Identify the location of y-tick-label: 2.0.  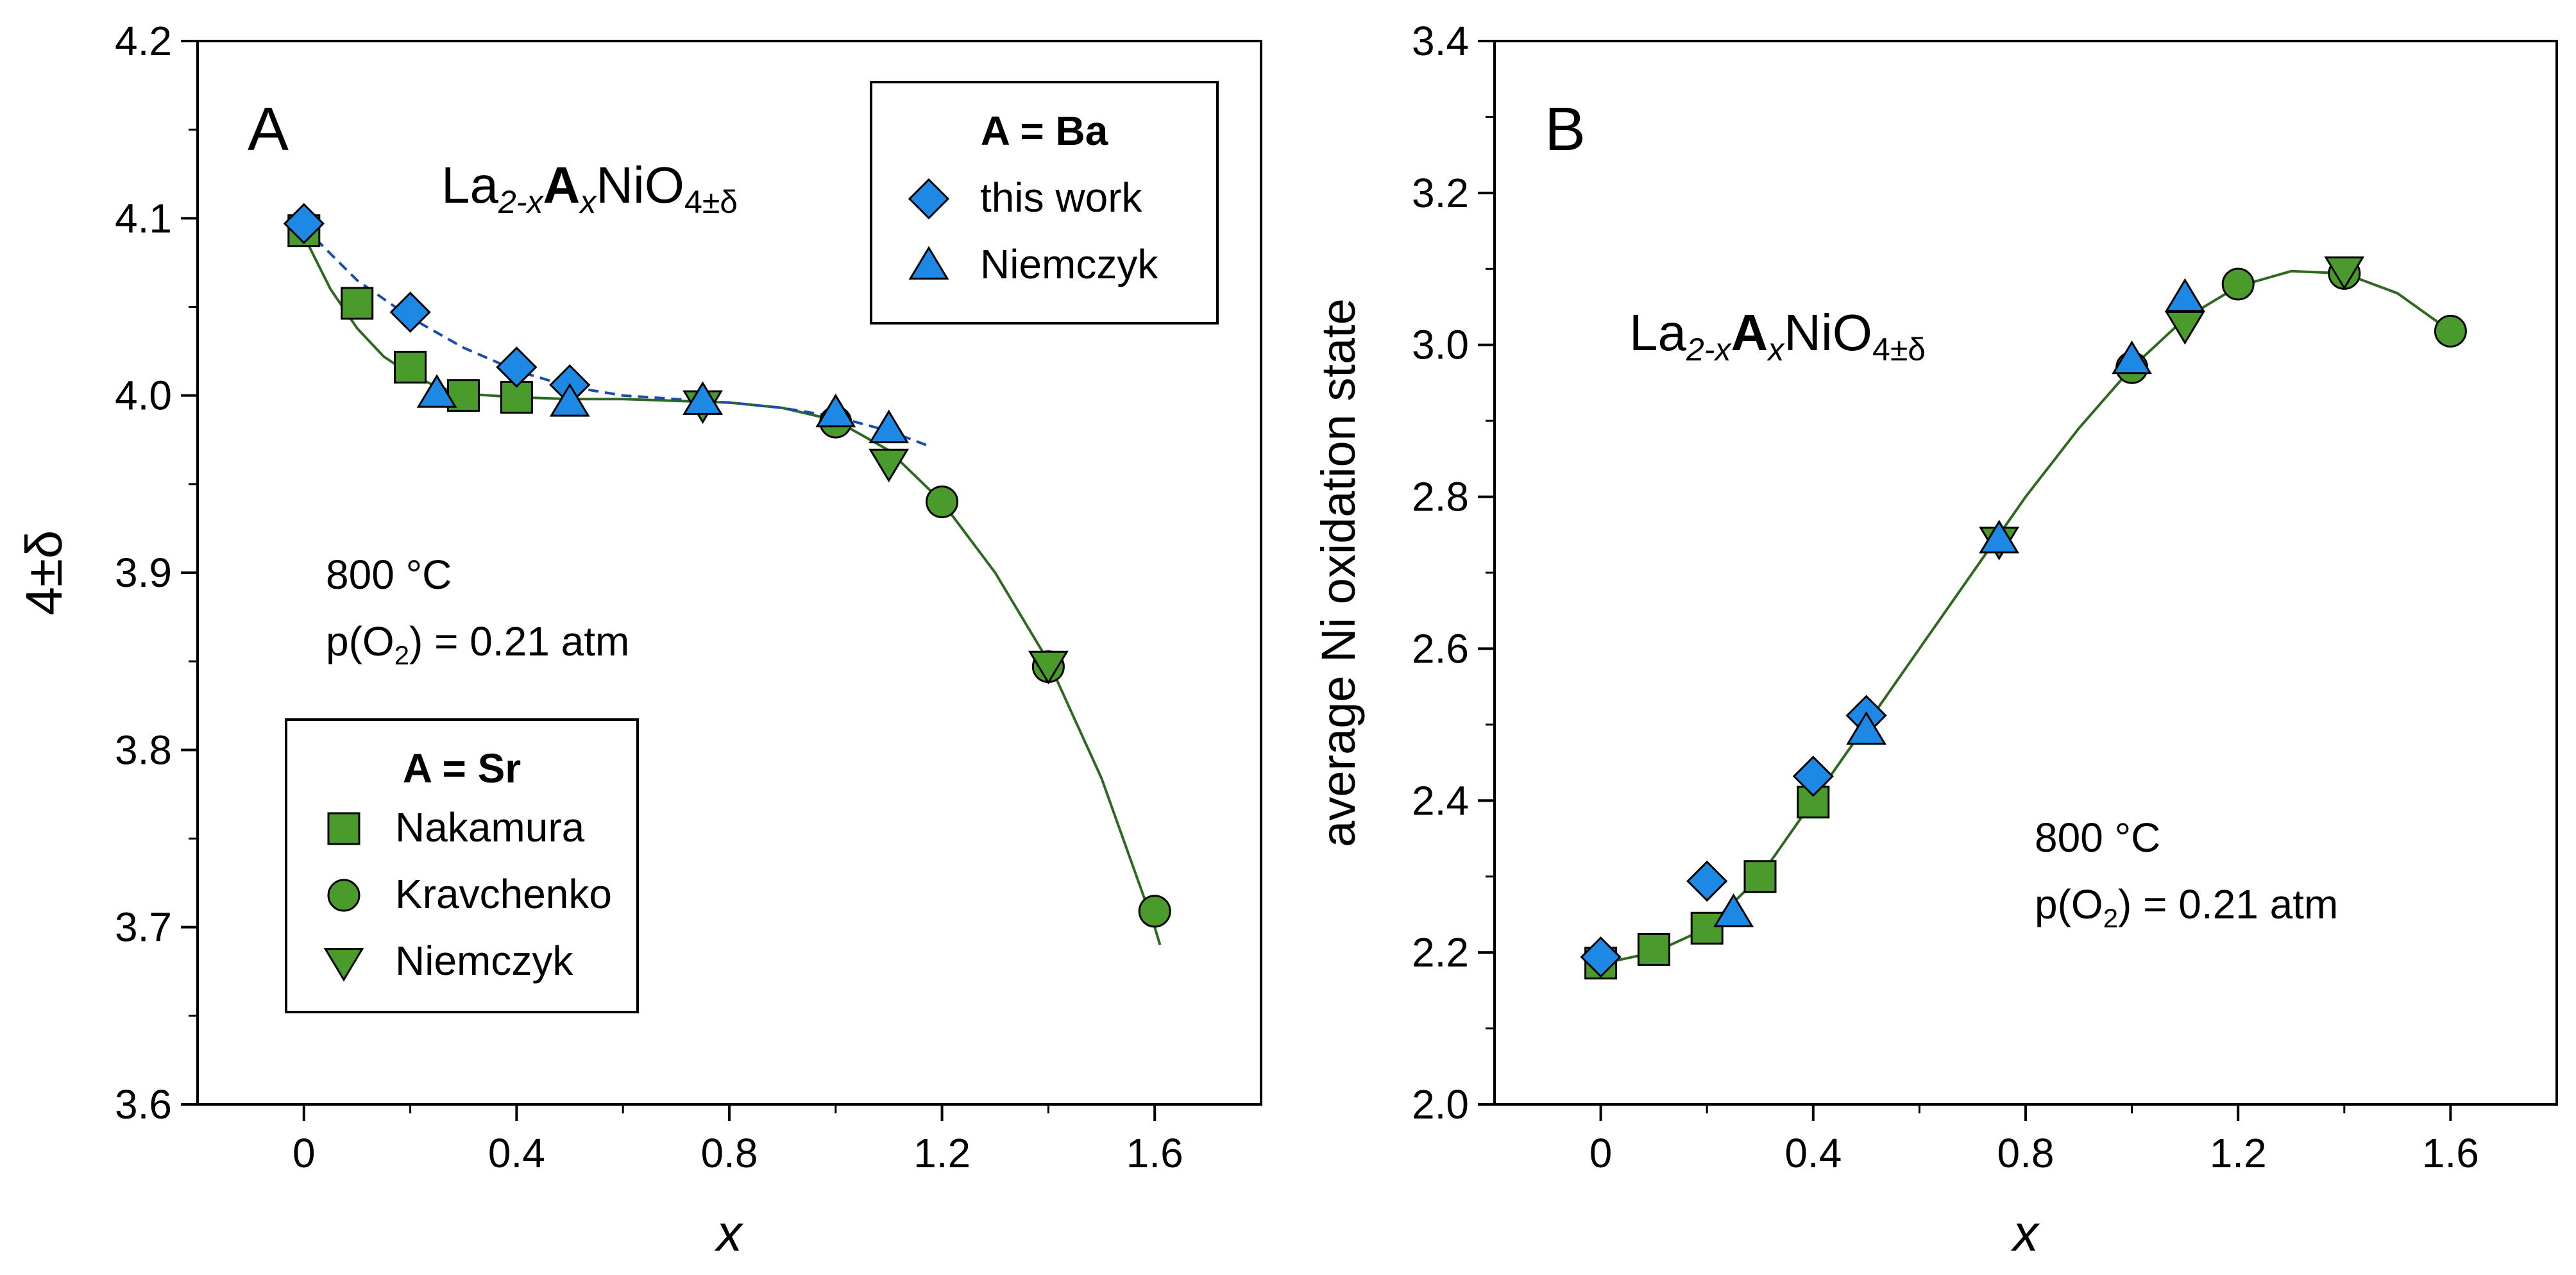
(1440, 1104).